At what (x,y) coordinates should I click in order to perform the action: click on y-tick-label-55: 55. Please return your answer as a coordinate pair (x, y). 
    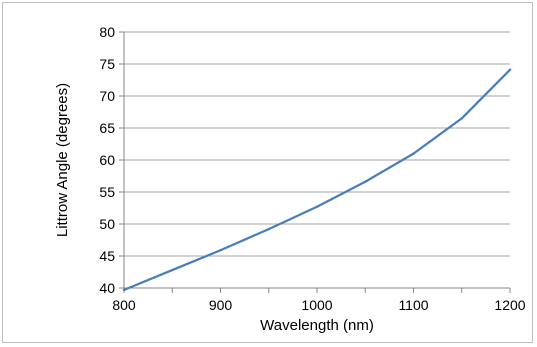
    Looking at the image, I should click on (107, 192).